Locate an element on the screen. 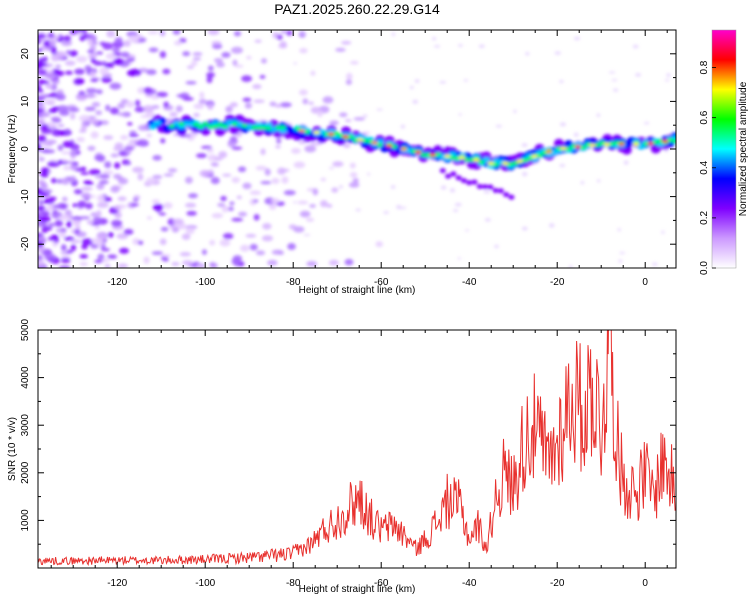  x-tick-label: -100 is located at coordinates (205, 282).